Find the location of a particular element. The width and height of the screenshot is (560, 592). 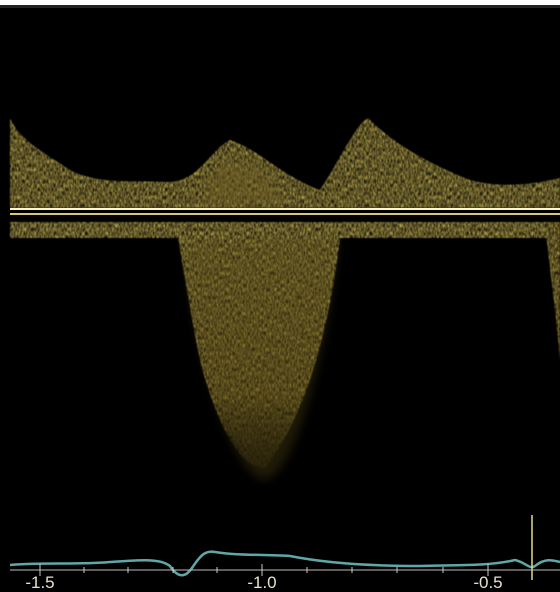

top-border is located at coordinates (280, 6).